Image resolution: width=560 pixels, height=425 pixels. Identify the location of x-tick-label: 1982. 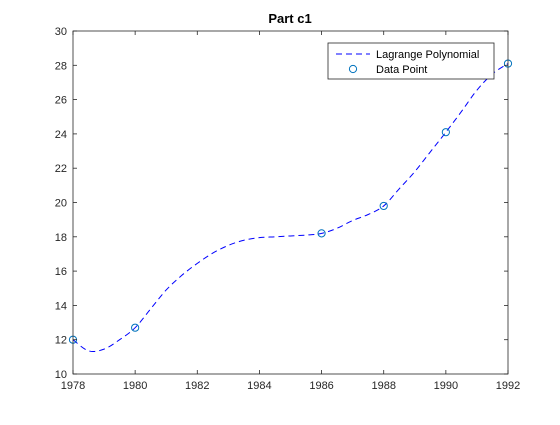
(197, 386).